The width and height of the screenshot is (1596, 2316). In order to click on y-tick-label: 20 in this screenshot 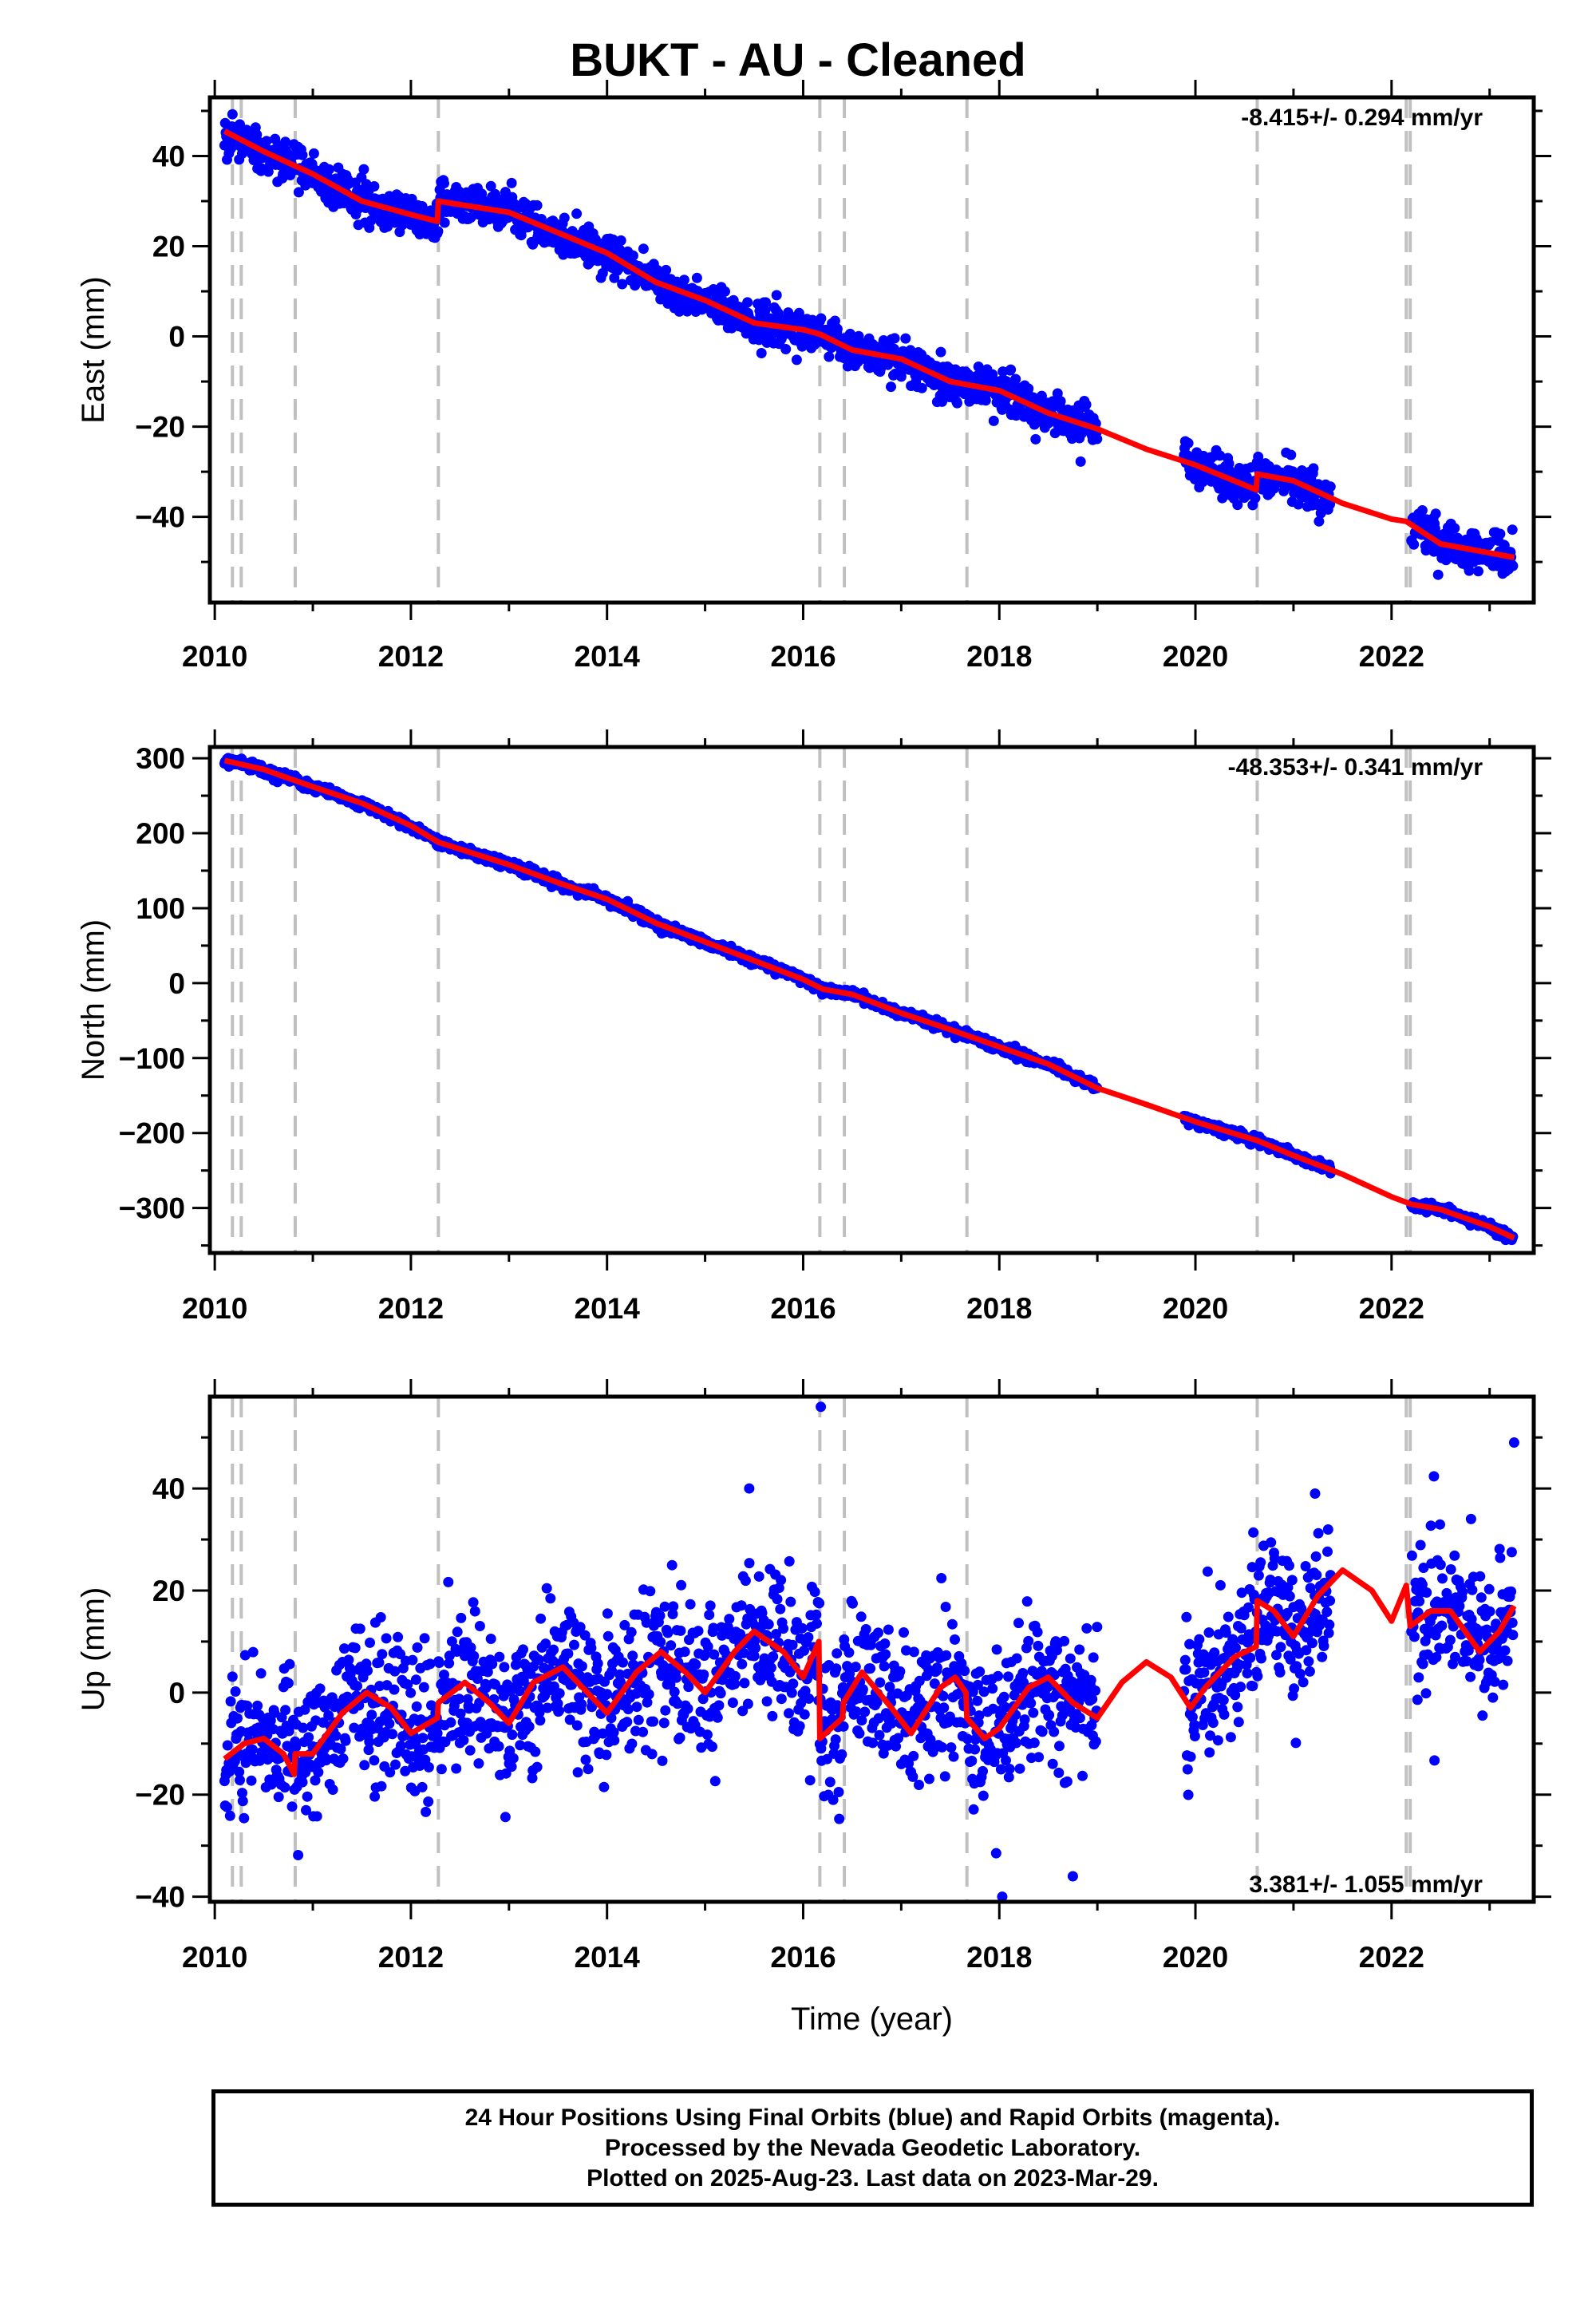, I will do `click(168, 247)`.